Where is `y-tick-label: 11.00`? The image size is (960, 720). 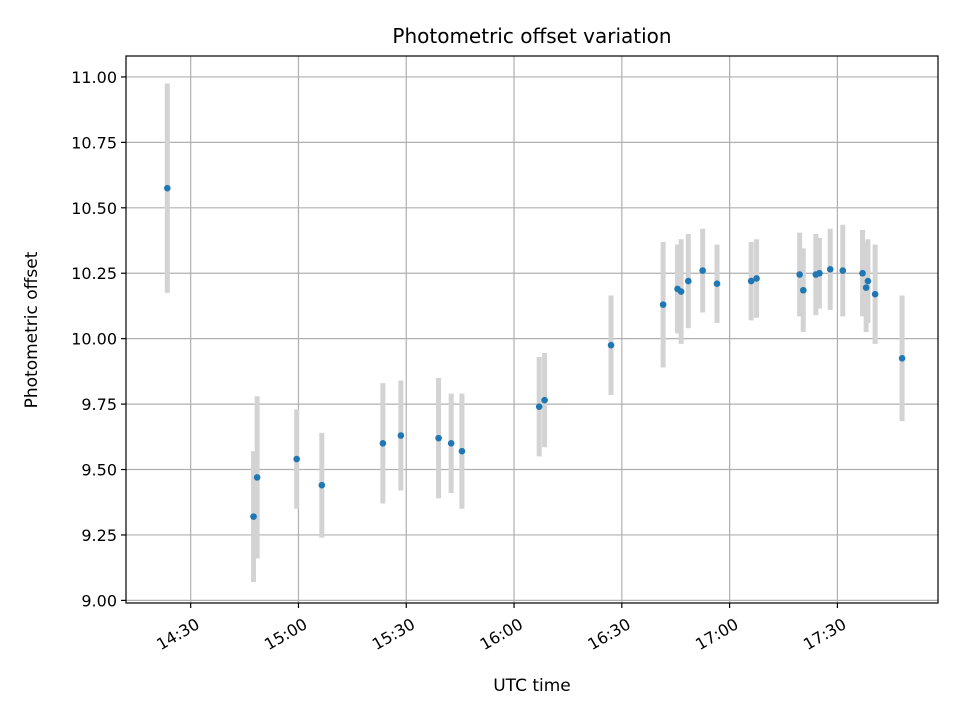 y-tick-label: 11.00 is located at coordinates (94, 77).